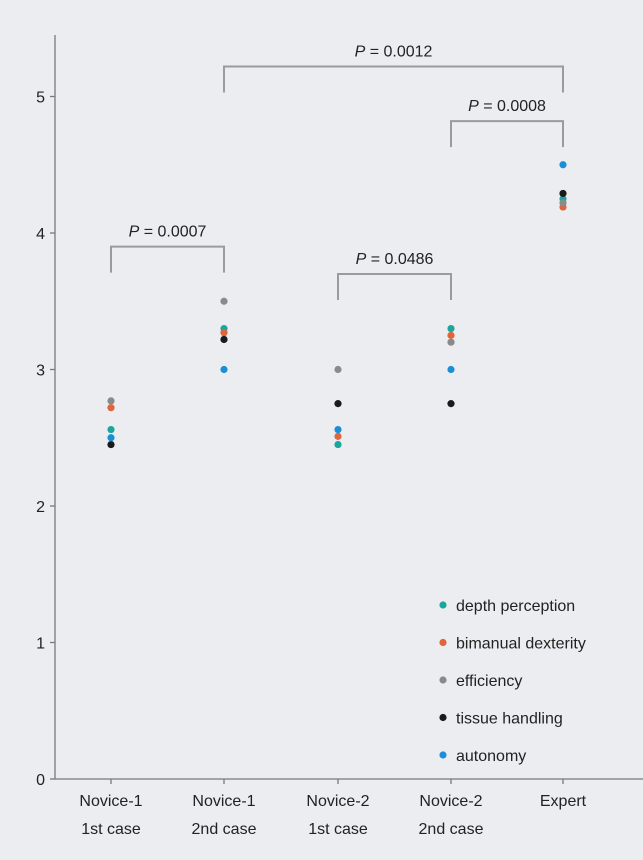 The width and height of the screenshot is (643, 860). I want to click on p-value-text: = 0.0007, so click(172, 232).